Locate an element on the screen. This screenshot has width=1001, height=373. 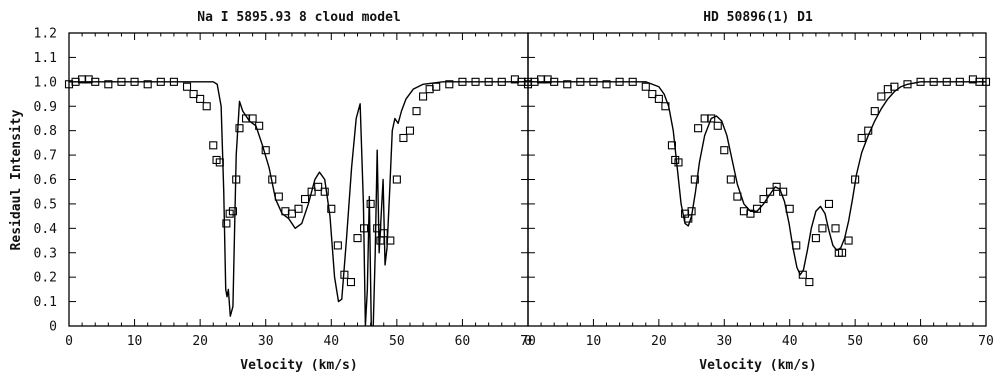
x-tick-label: 40 is located at coordinates (790, 341).